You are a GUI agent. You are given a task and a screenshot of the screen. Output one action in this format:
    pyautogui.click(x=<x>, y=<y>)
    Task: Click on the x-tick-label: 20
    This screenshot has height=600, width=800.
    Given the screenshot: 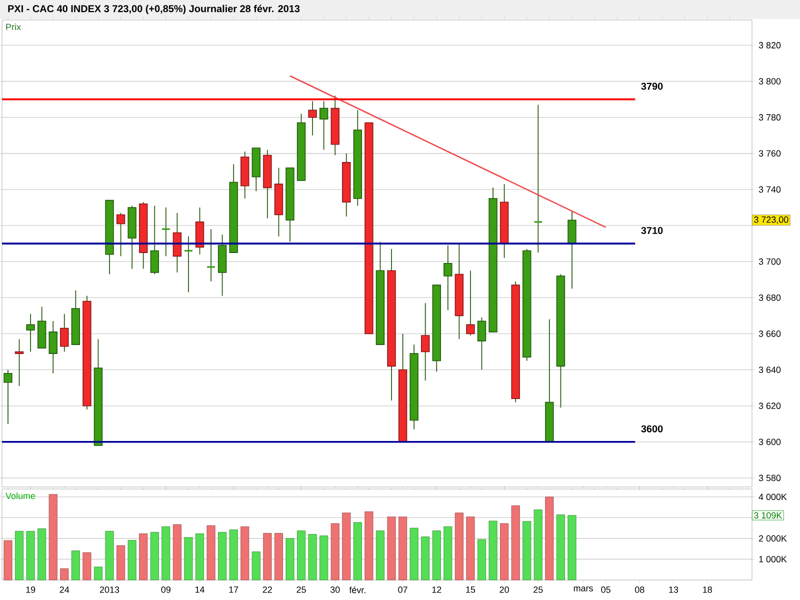 What is the action you would take?
    pyautogui.click(x=504, y=589)
    